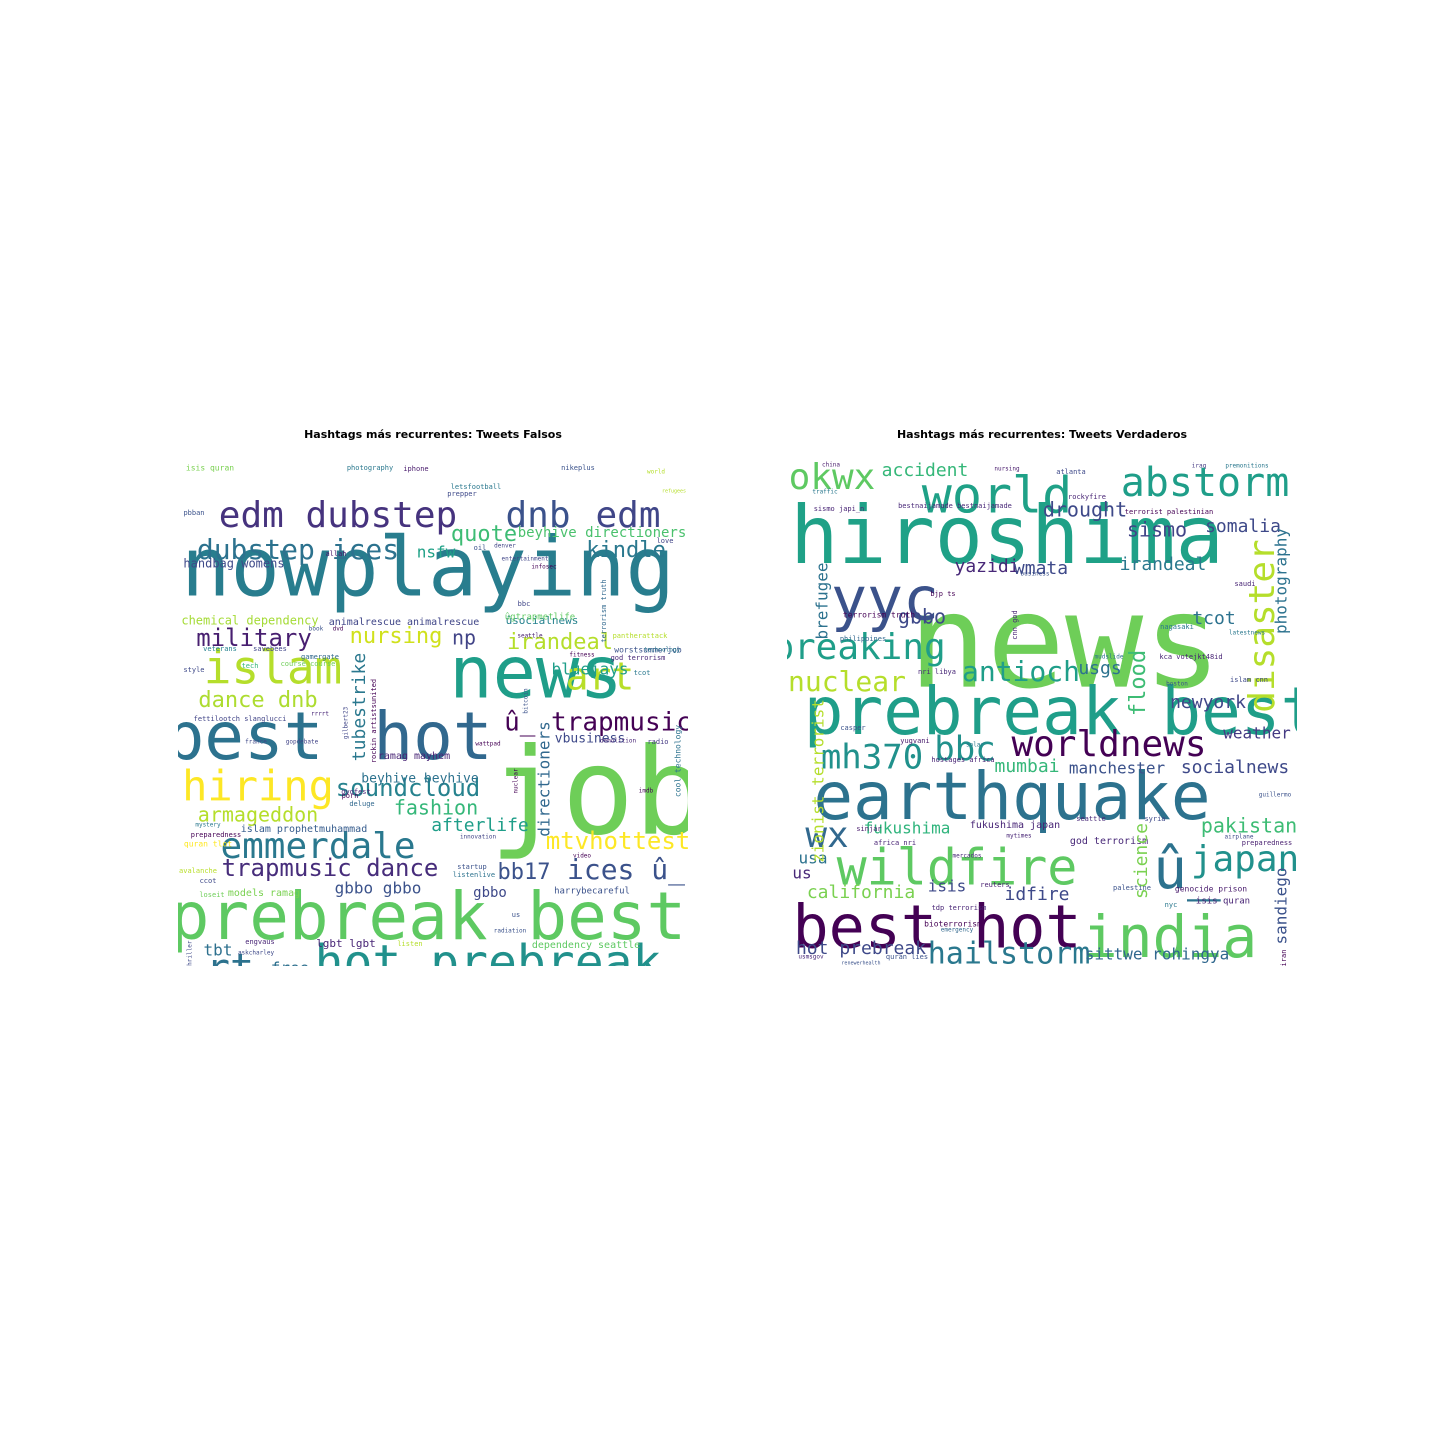 This screenshot has height=1440, width=1440. I want to click on cloud-word: radiation, so click(510, 931).